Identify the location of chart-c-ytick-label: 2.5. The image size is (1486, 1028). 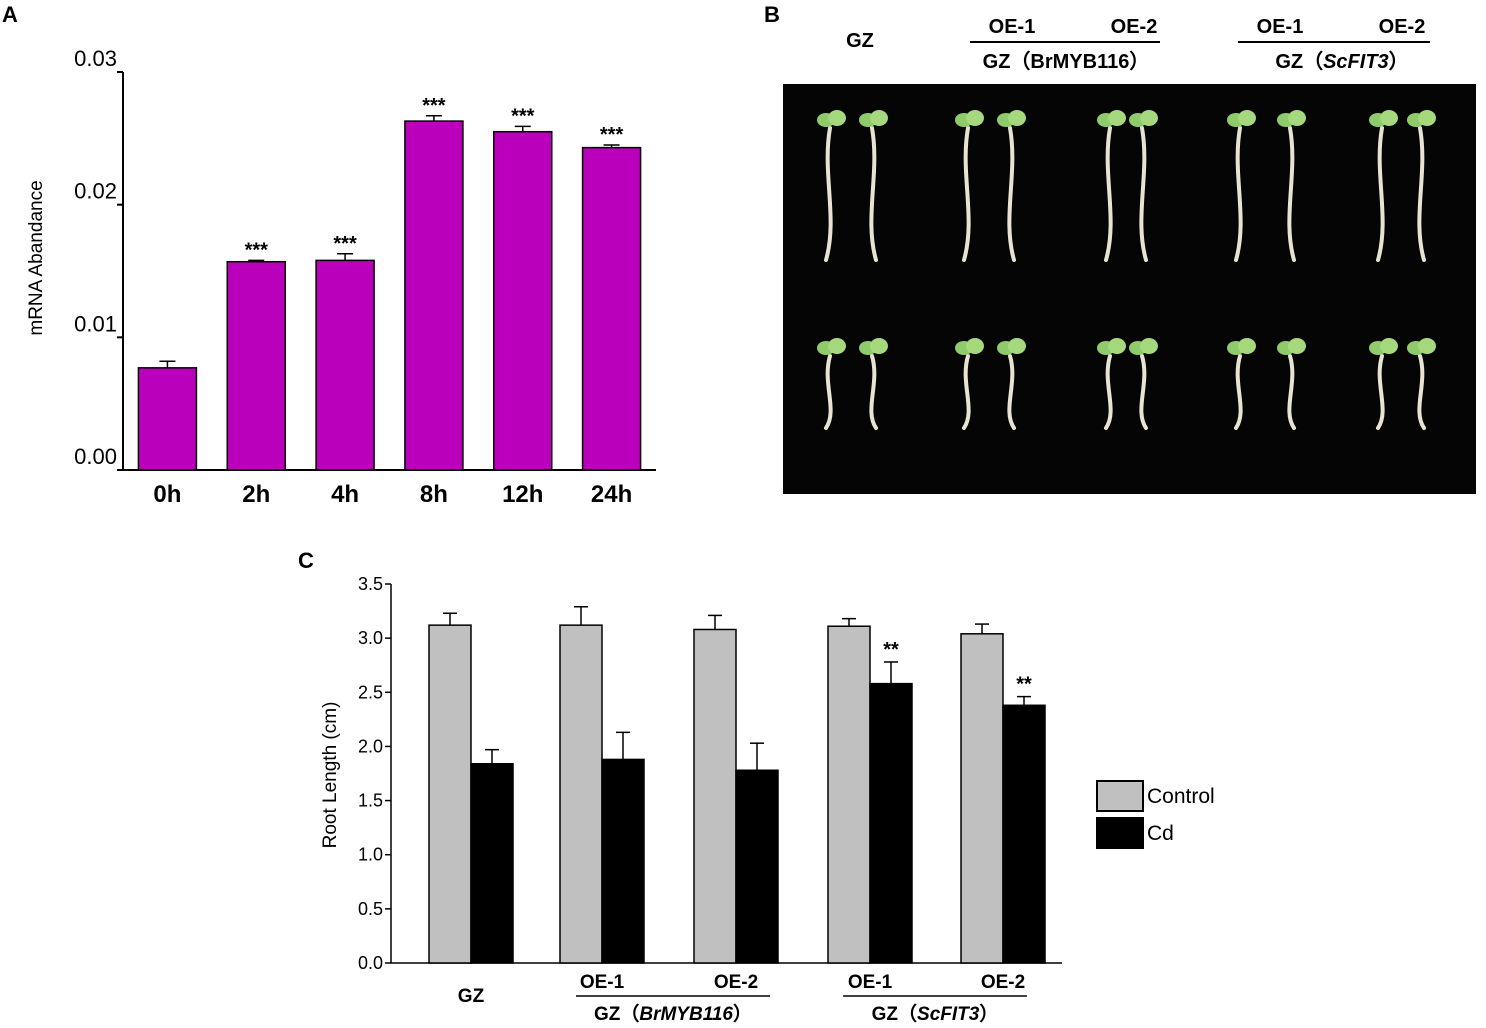
(370, 692).